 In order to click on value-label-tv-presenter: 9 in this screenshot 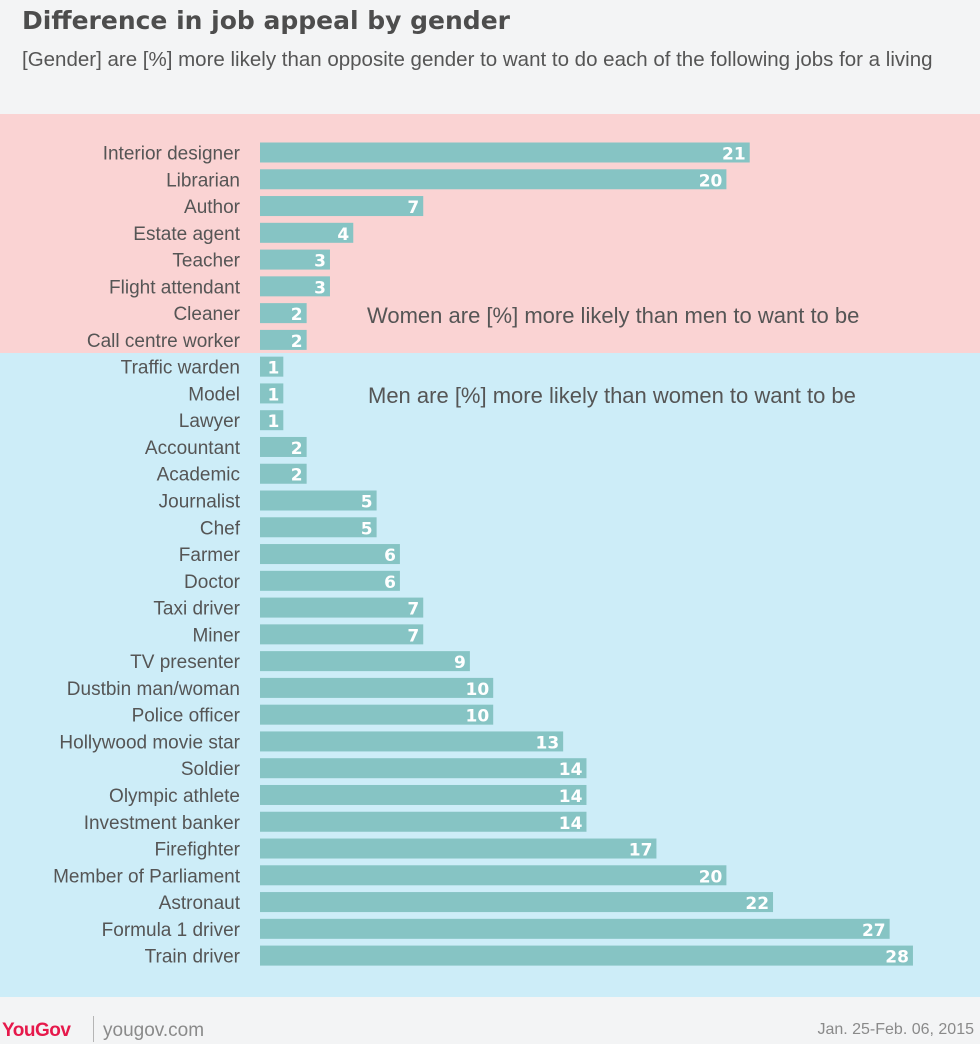, I will do `click(460, 663)`.